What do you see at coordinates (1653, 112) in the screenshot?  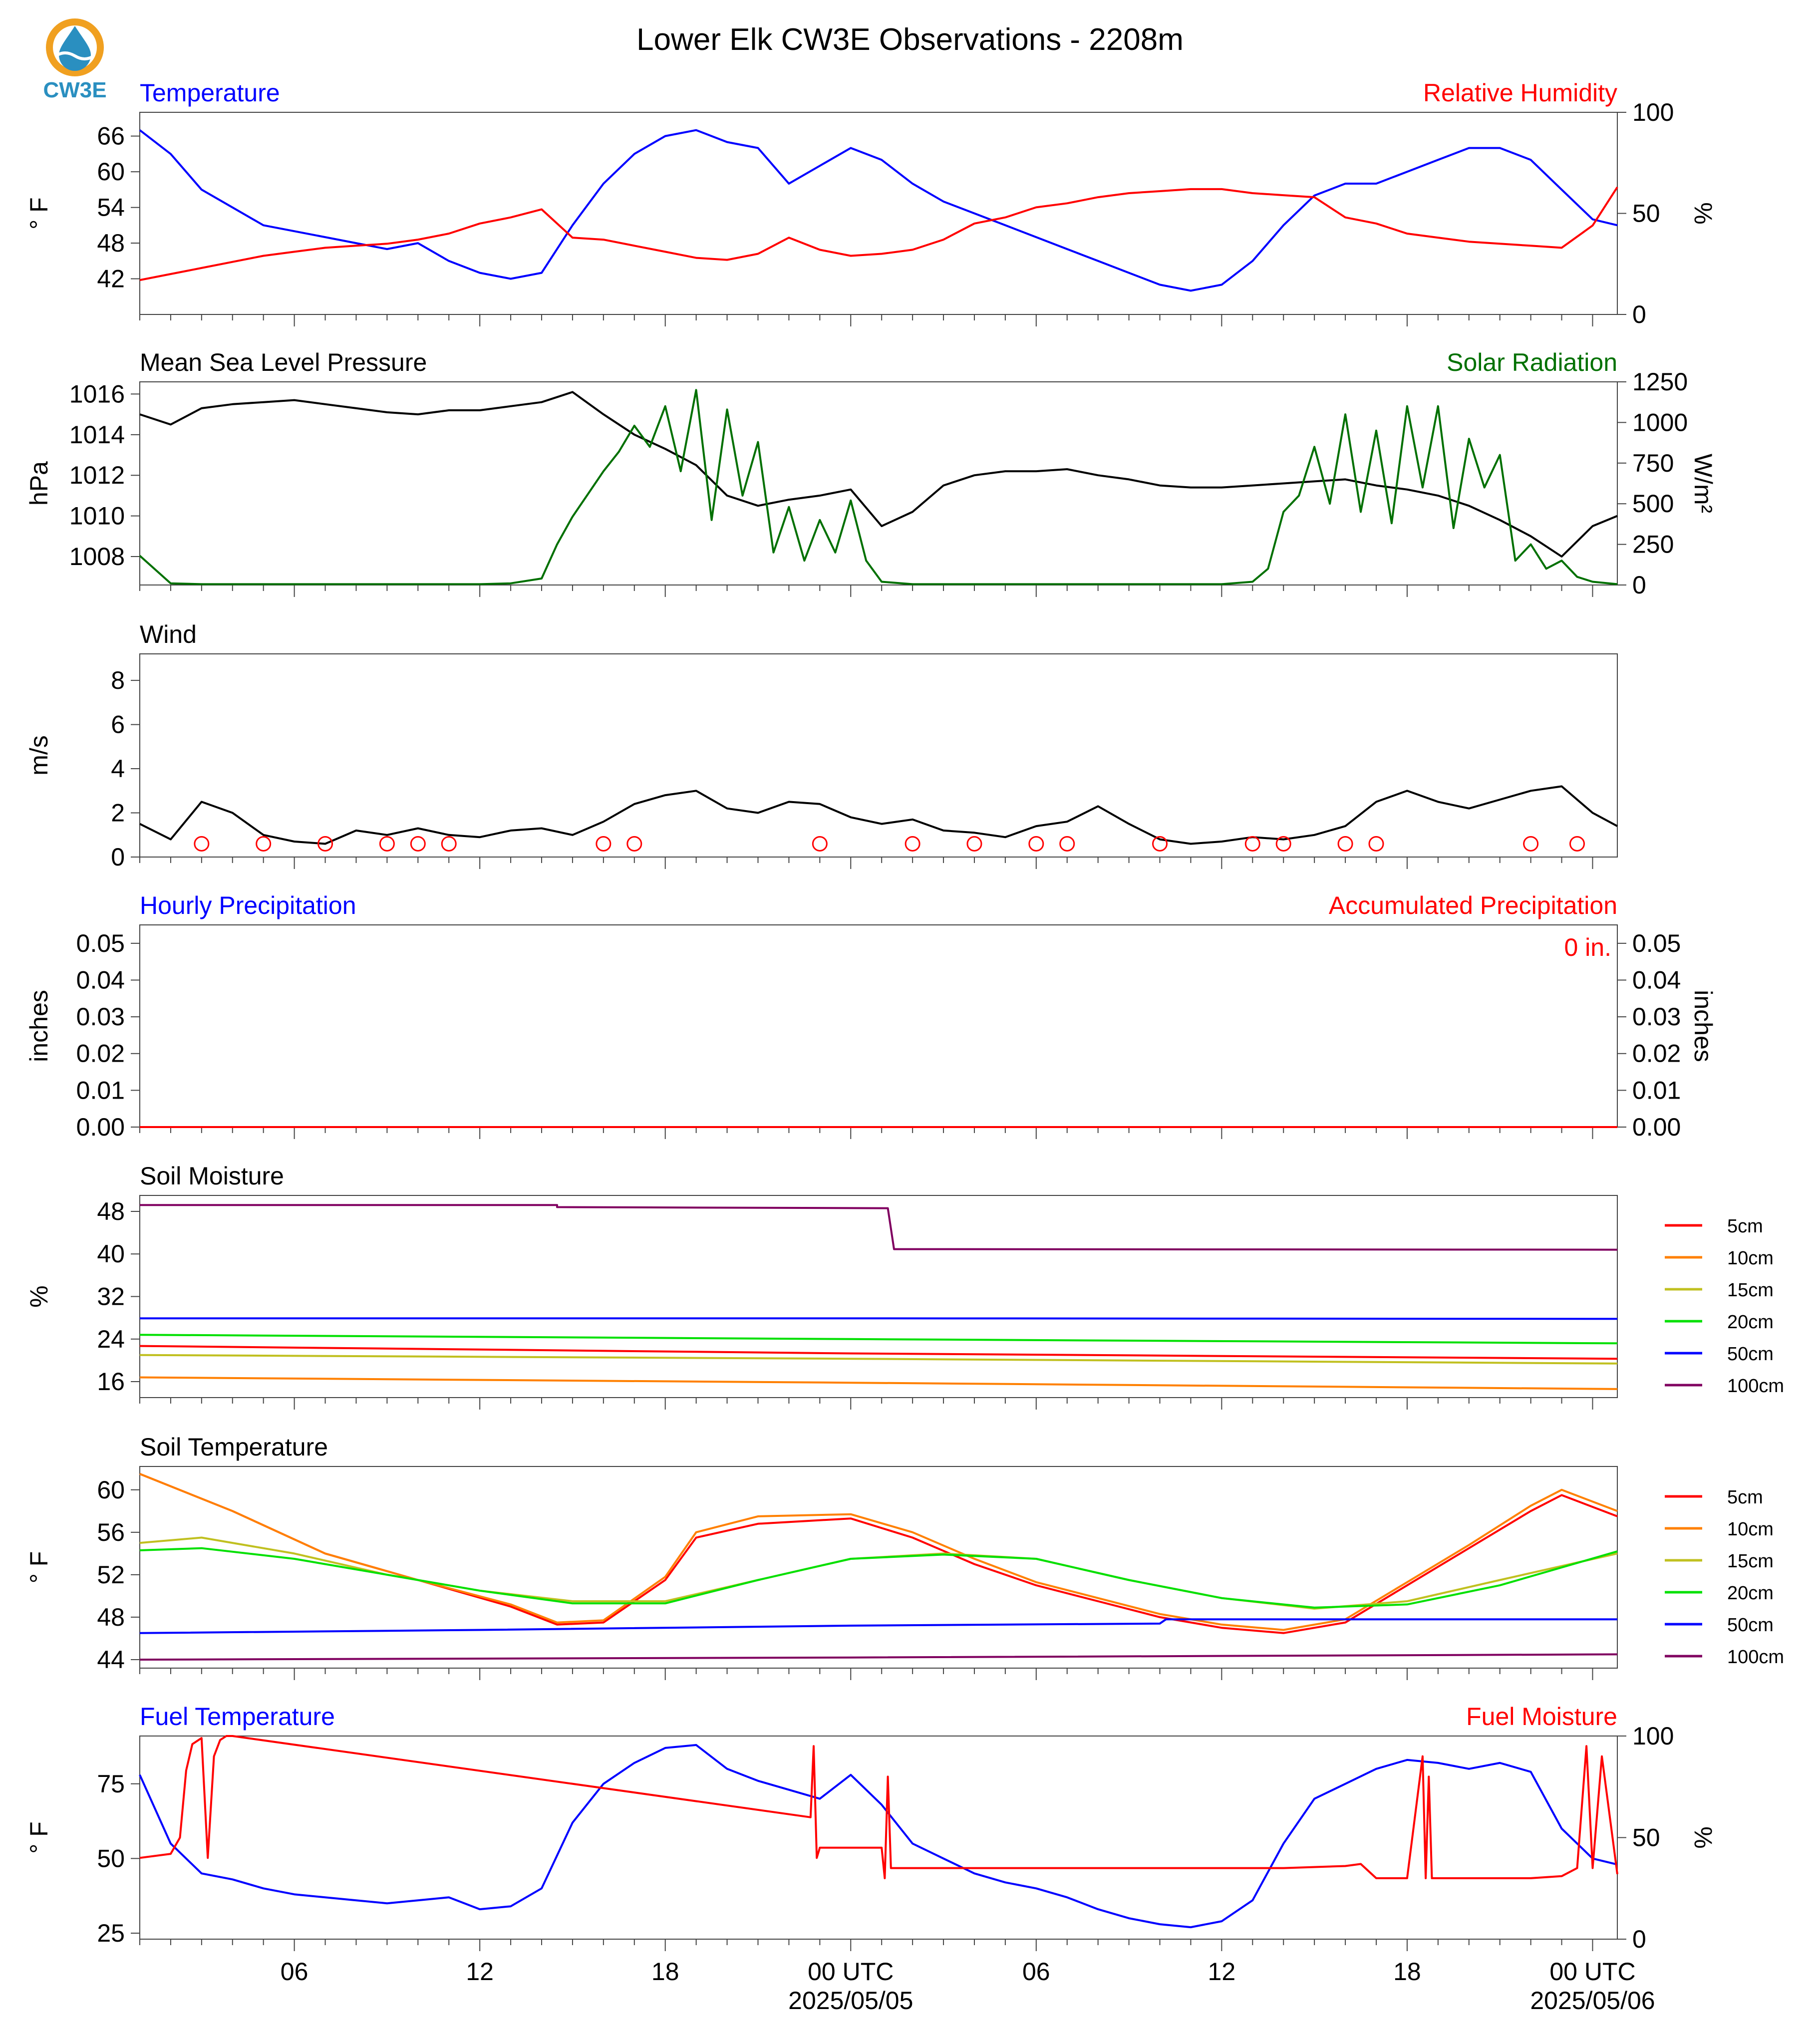 I see `y-right-tick-label: 100` at bounding box center [1653, 112].